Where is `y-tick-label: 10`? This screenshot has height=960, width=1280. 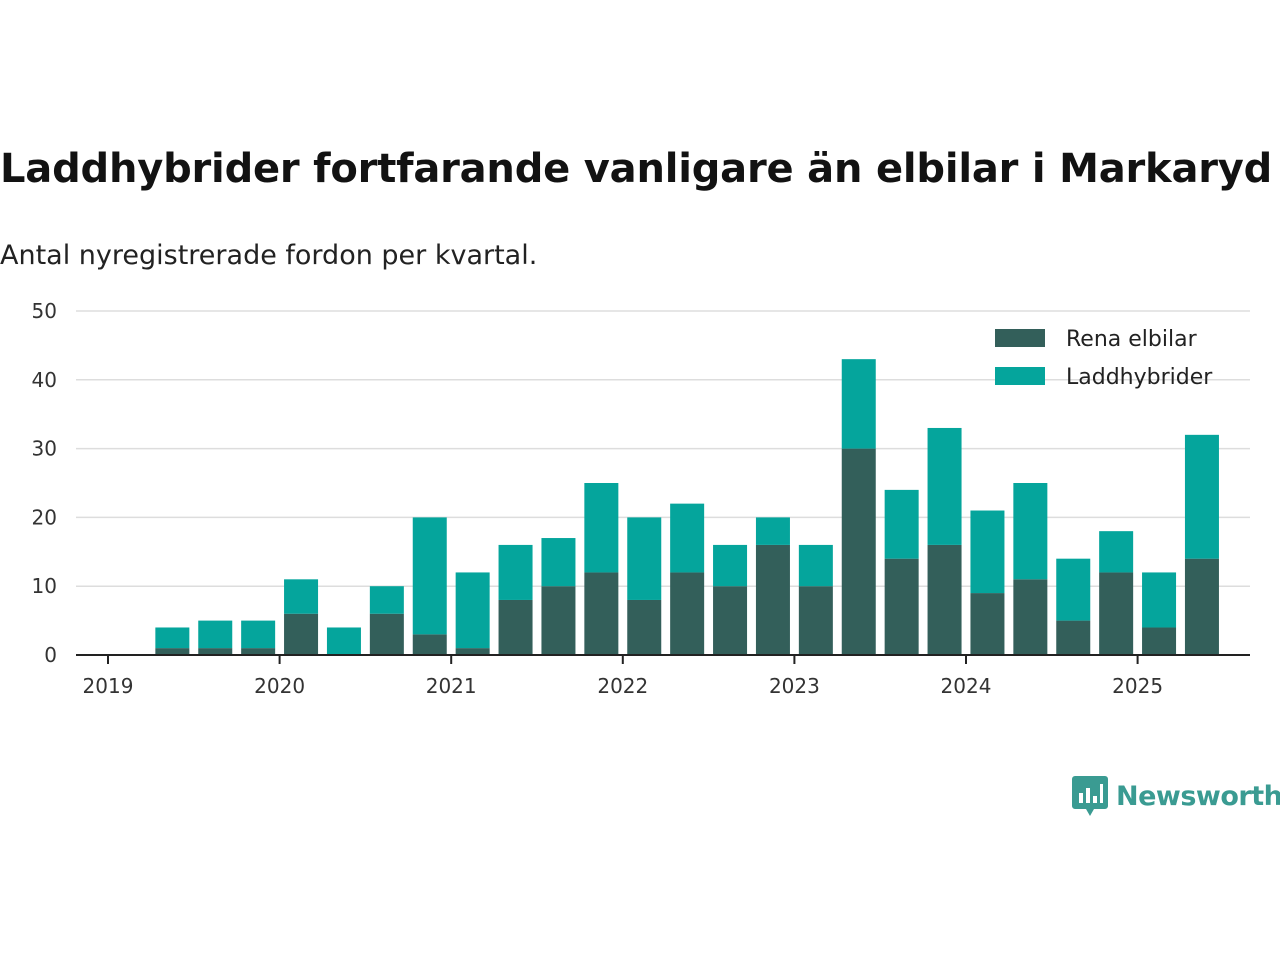
y-tick-label: 10 is located at coordinates (44, 586).